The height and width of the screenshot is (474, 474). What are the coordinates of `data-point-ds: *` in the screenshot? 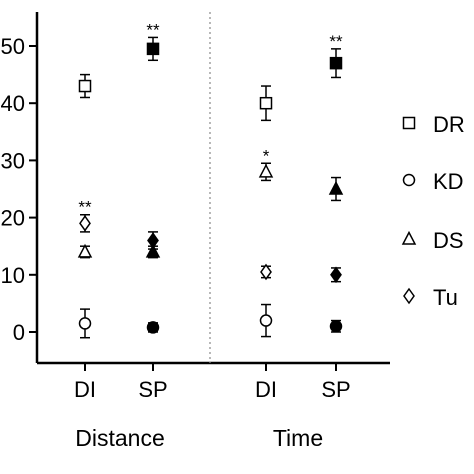 It's located at (266, 164).